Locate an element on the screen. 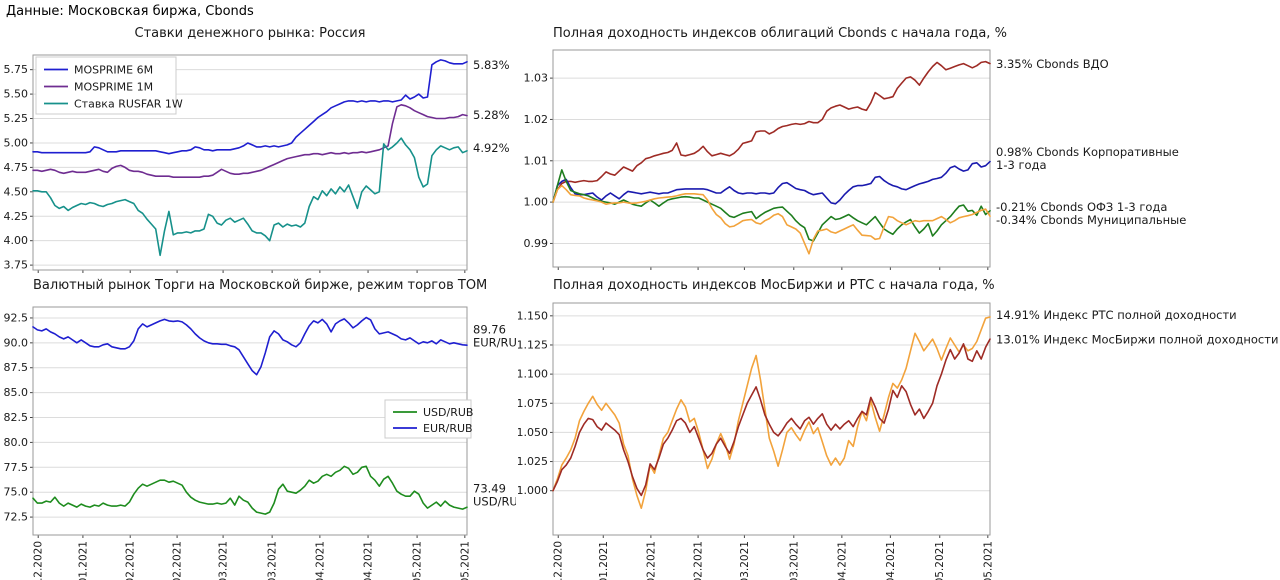  series-value-label: 13.01% Индекс МосБиржи полной доходности is located at coordinates (1137, 339).